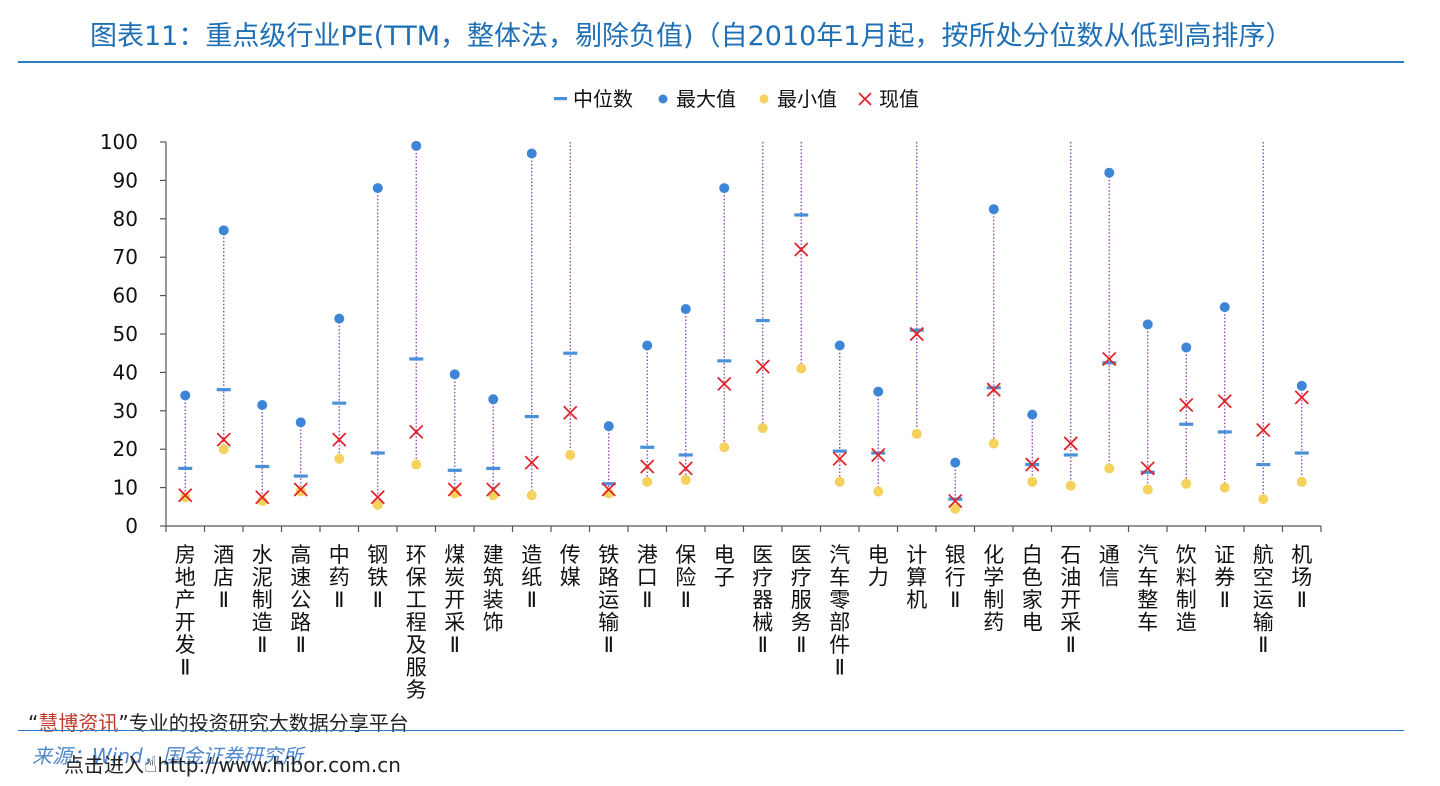  Describe the element at coordinates (839, 611) in the screenshot. I see `category-label: 汽车零部件 Ⅱ` at that location.